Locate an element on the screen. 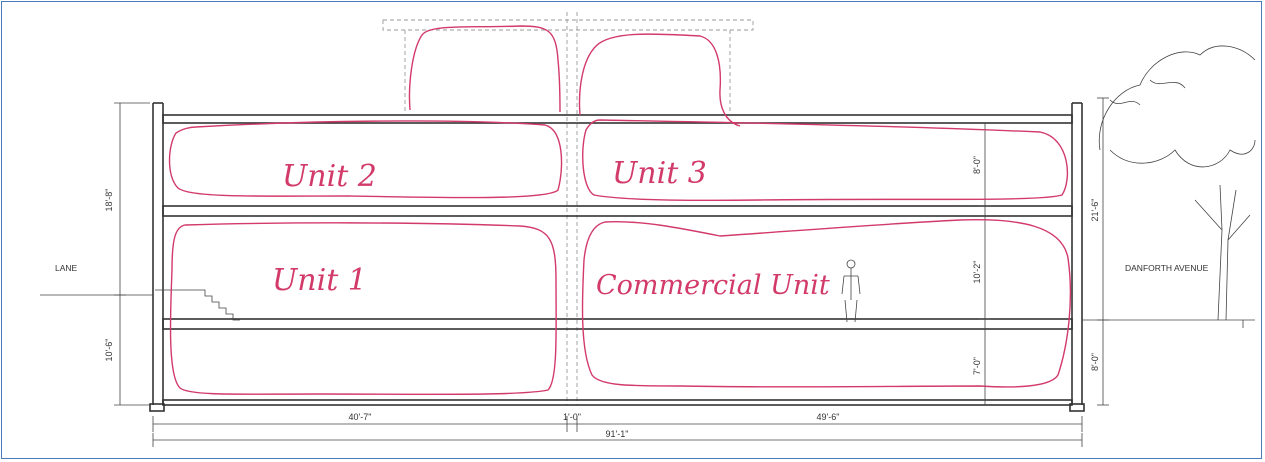 The width and height of the screenshot is (1265, 462). dim-bottom-gap: 1'-0" is located at coordinates (572, 417).